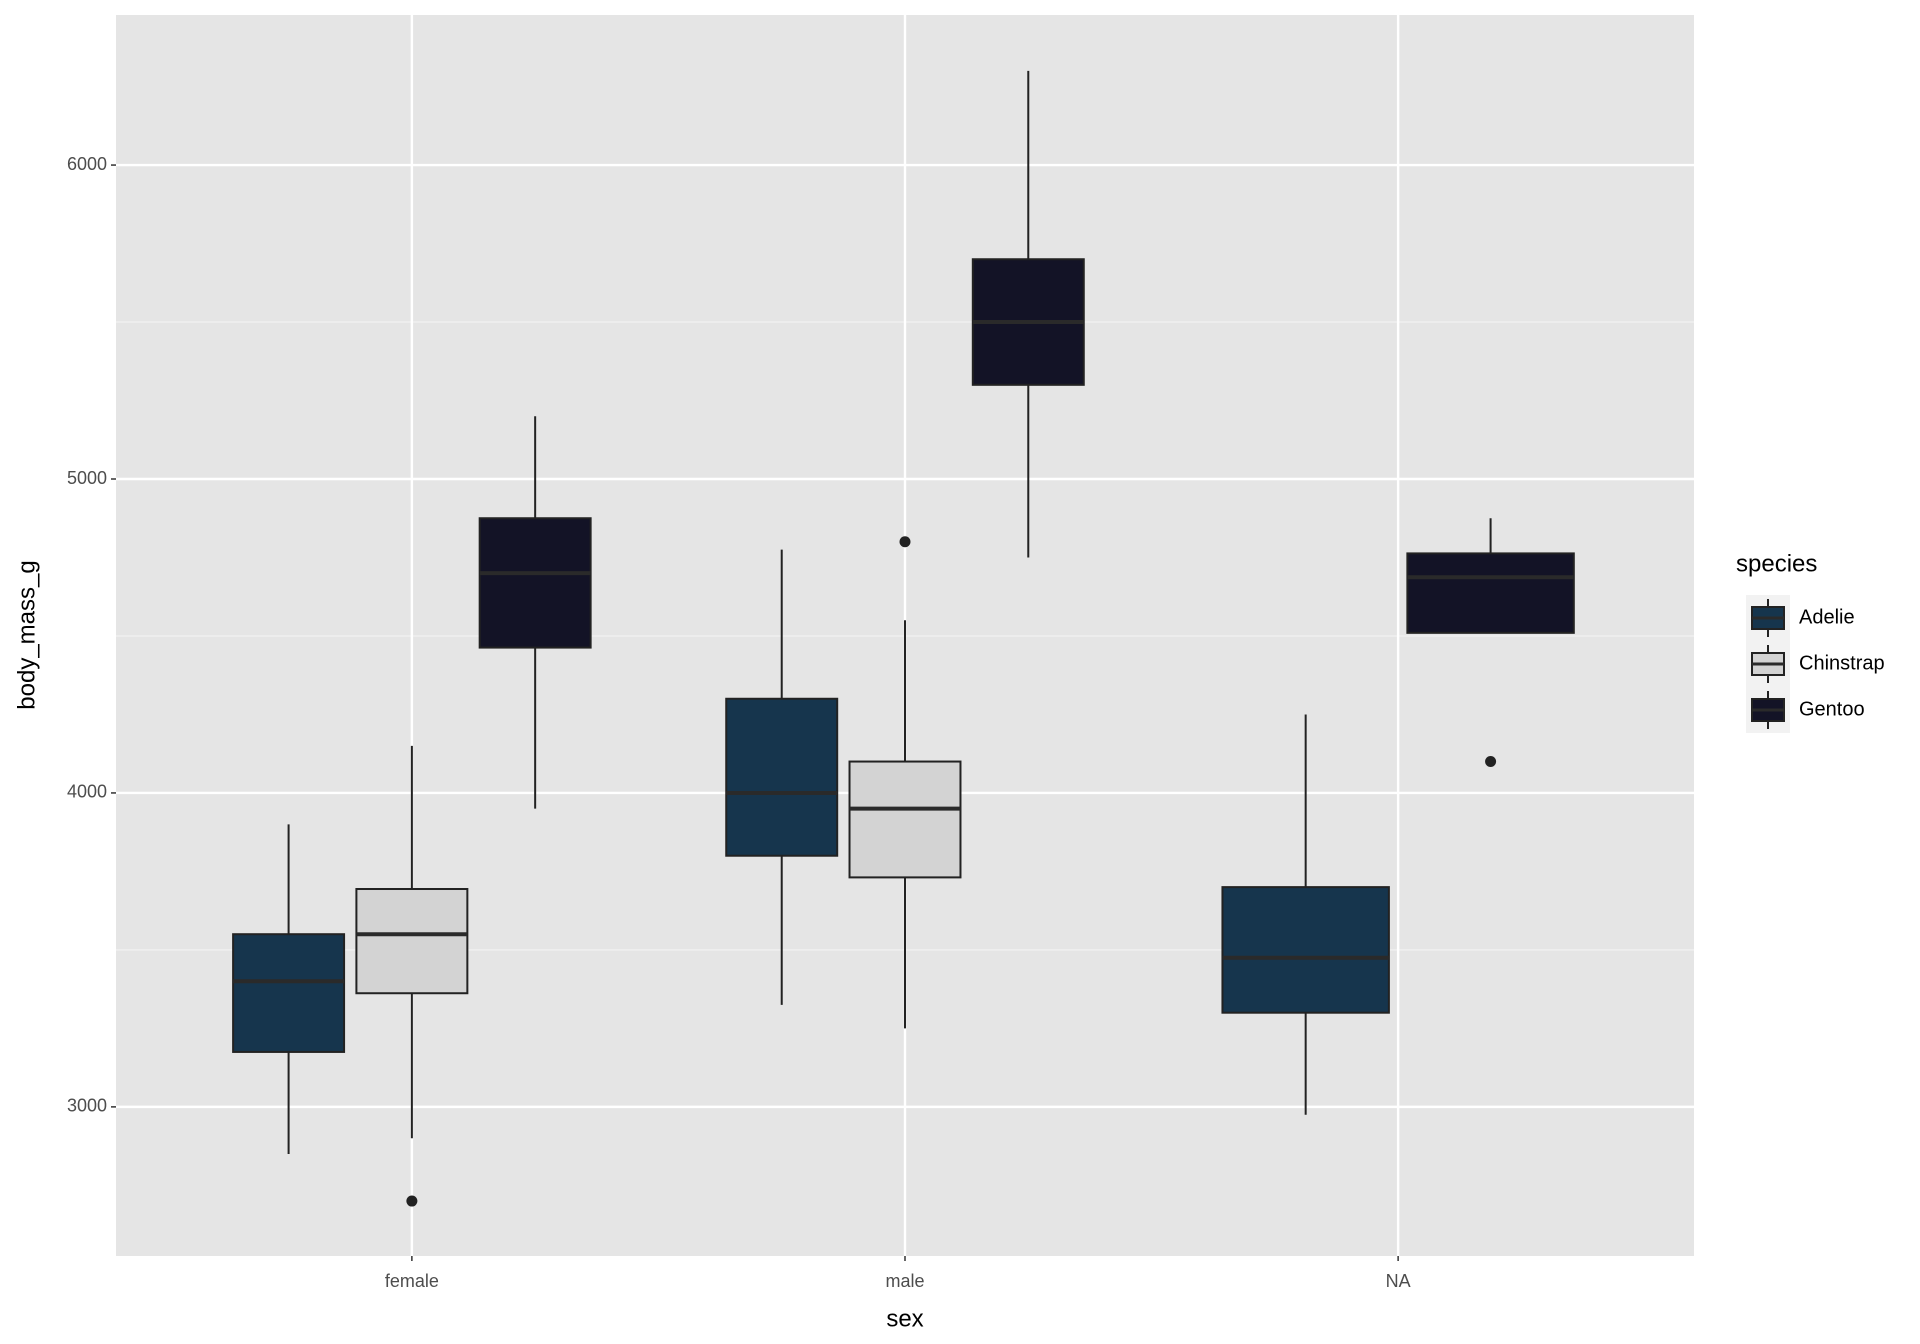  Describe the element at coordinates (26, 634) in the screenshot. I see `y-axis-title: body_mass_g` at that location.